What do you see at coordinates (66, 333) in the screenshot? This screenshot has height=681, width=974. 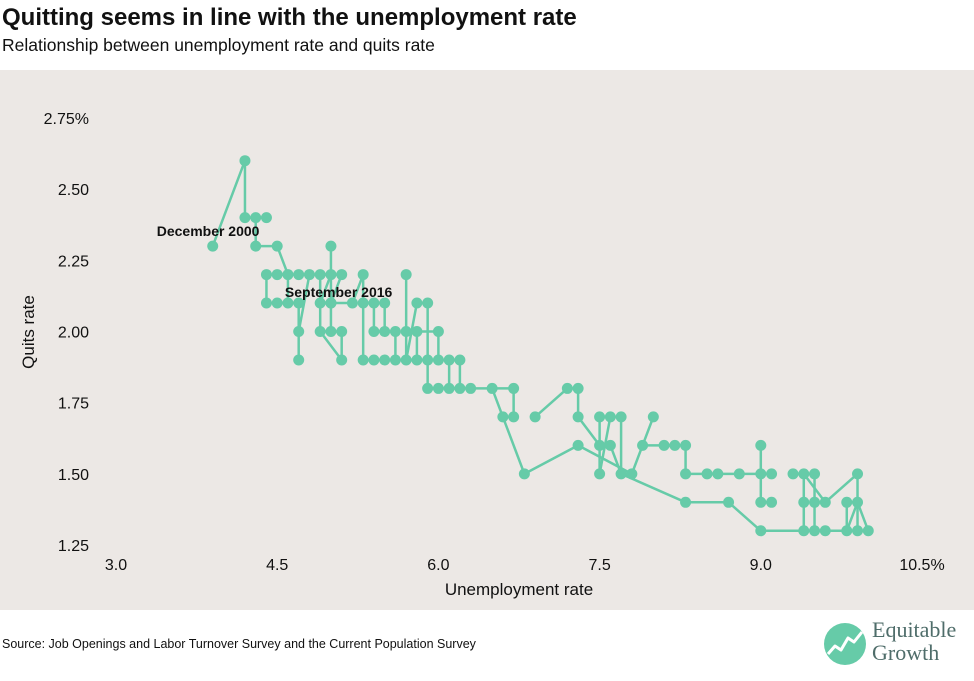 I see `y-axis-ticks: 1.25 1.50 1.75 2.00 2.25 2.50 2.75%` at bounding box center [66, 333].